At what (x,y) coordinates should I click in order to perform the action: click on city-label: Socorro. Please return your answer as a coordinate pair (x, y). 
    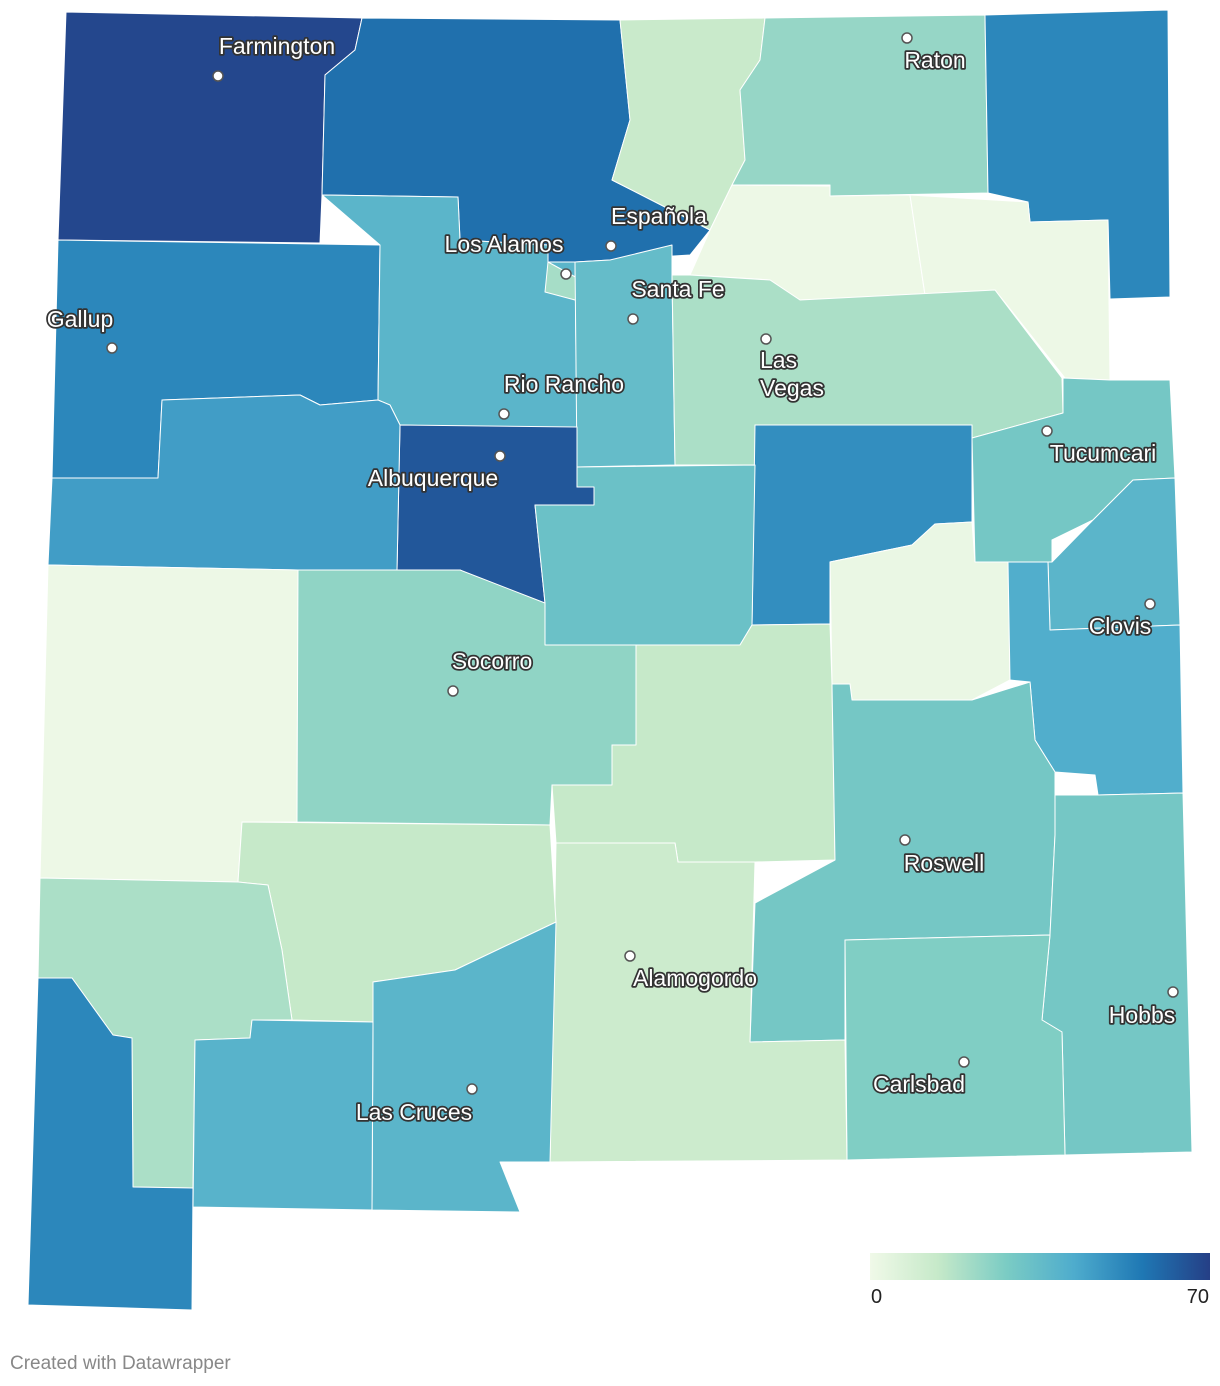
    Looking at the image, I should click on (492, 661).